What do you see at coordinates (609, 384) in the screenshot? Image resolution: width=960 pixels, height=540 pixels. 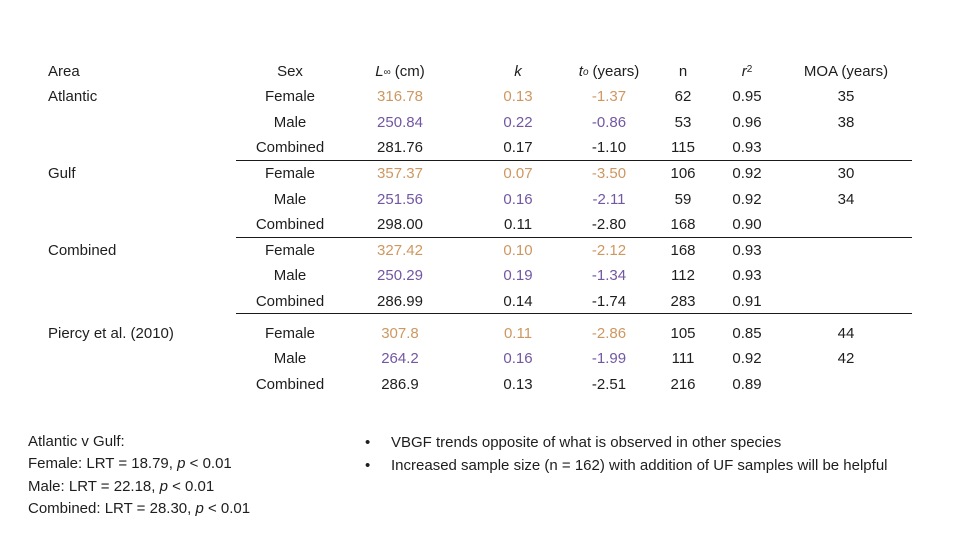 I see `t0-value: -2.51` at bounding box center [609, 384].